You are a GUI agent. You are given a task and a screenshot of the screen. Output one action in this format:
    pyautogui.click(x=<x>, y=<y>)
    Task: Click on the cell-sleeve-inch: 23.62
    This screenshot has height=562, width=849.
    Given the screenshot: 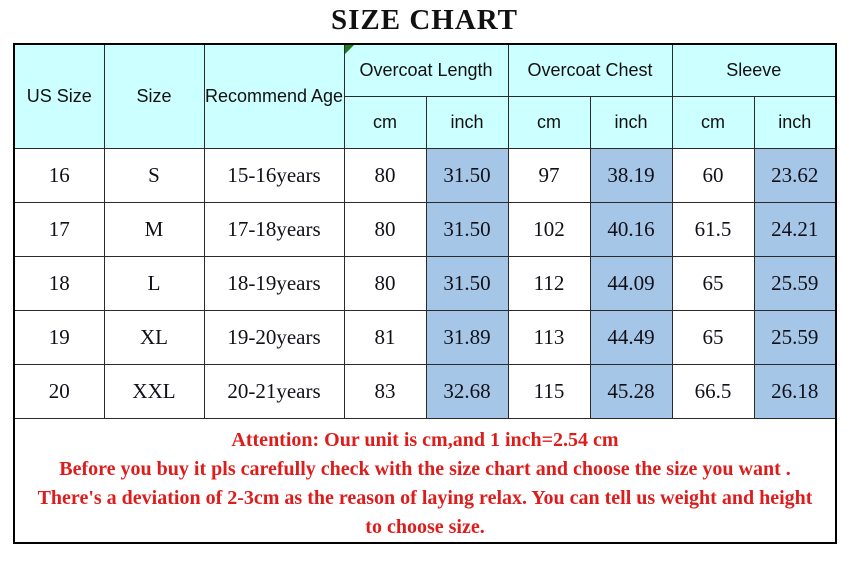 What is the action you would take?
    pyautogui.click(x=795, y=175)
    